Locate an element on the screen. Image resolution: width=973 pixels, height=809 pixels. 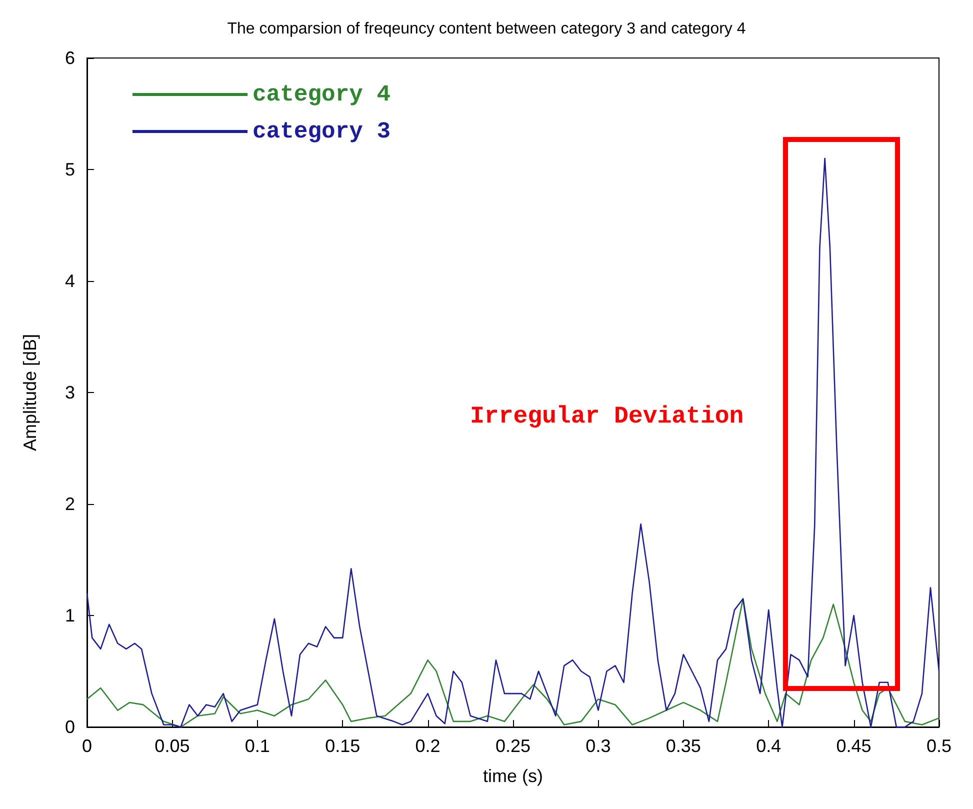
y-tick-label: 0 is located at coordinates (69, 727).